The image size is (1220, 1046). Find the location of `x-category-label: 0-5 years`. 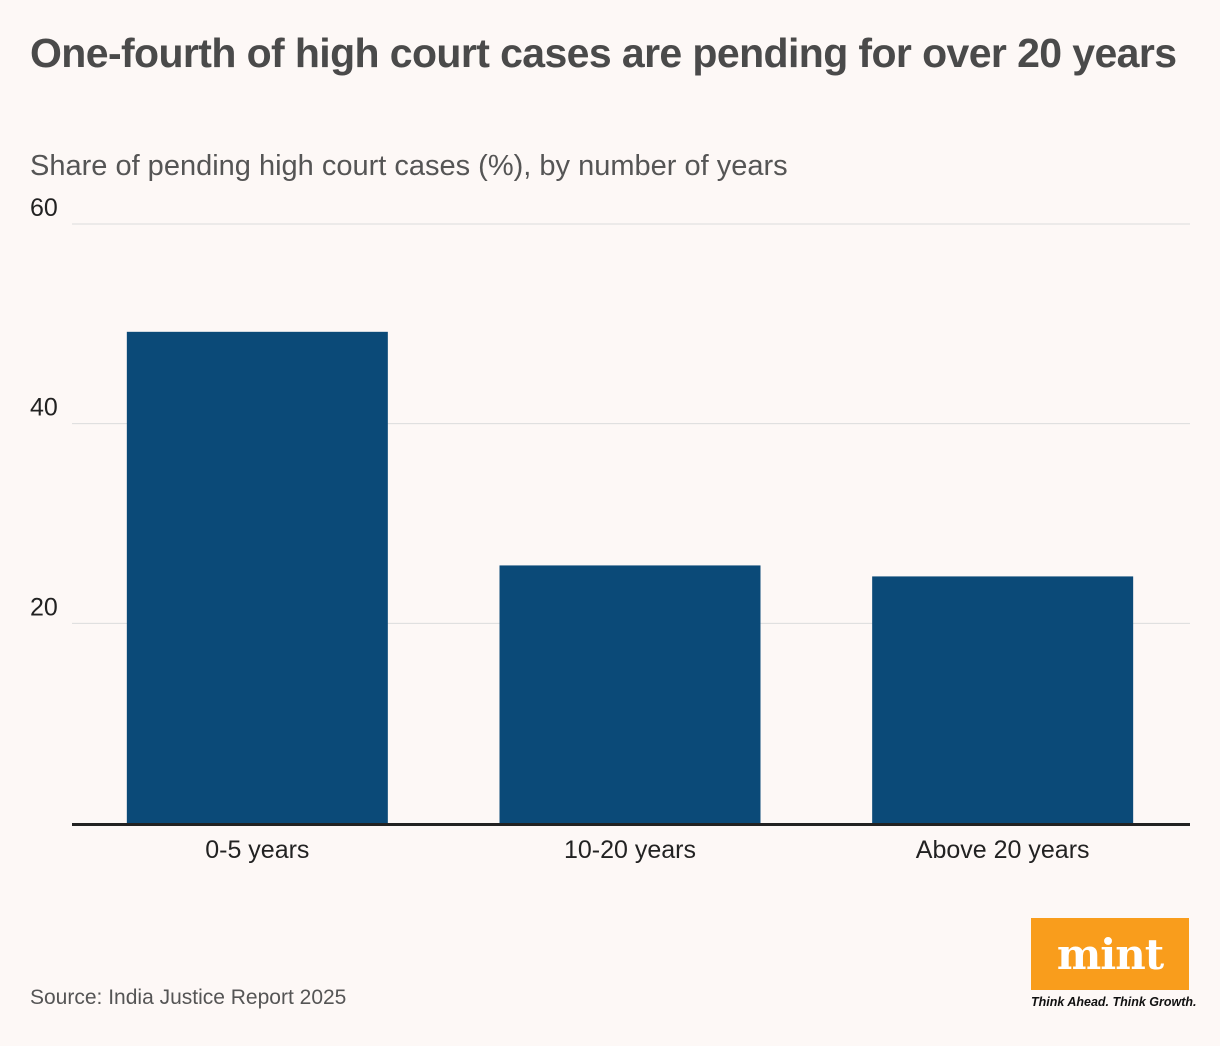

x-category-label: 0-5 years is located at coordinates (257, 850).